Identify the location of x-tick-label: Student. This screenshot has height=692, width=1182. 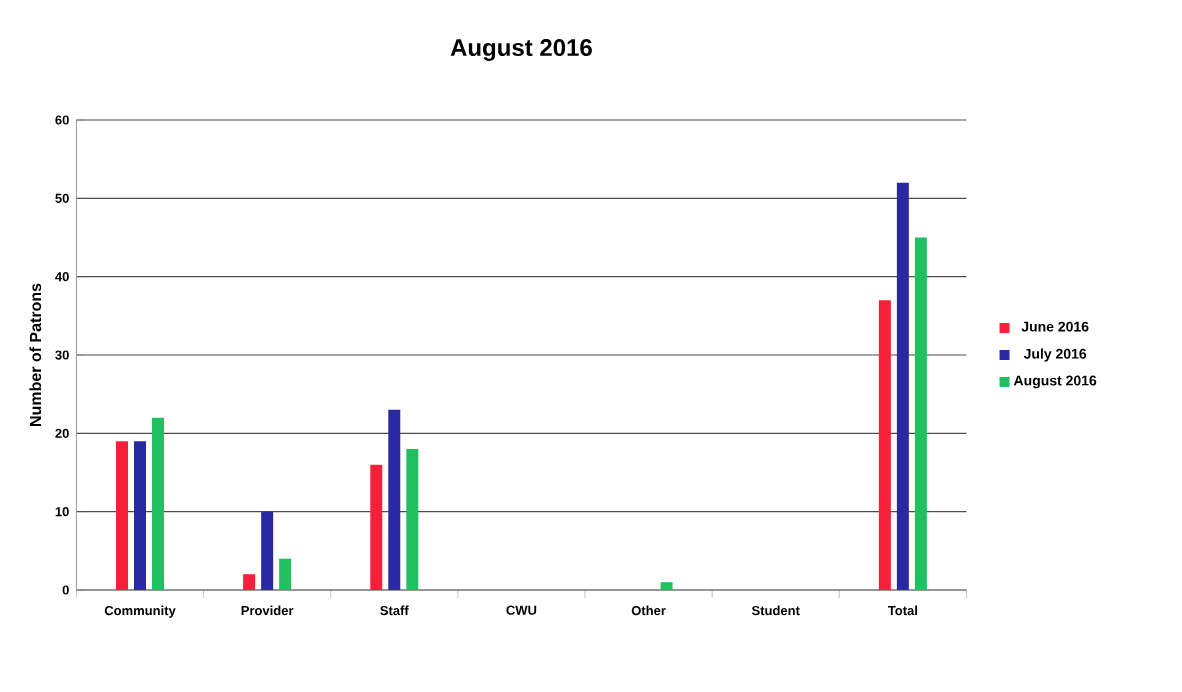
(775, 610).